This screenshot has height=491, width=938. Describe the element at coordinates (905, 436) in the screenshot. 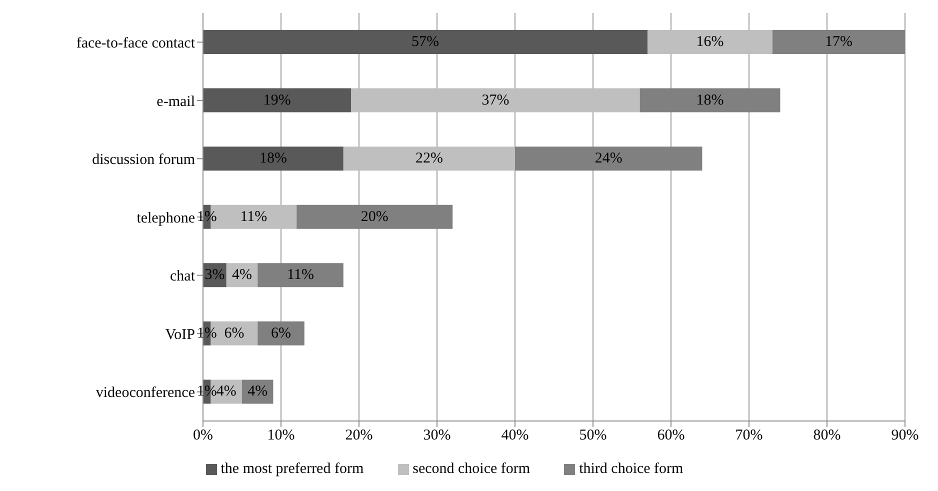

I see `x-tick-label: 90%` at that location.